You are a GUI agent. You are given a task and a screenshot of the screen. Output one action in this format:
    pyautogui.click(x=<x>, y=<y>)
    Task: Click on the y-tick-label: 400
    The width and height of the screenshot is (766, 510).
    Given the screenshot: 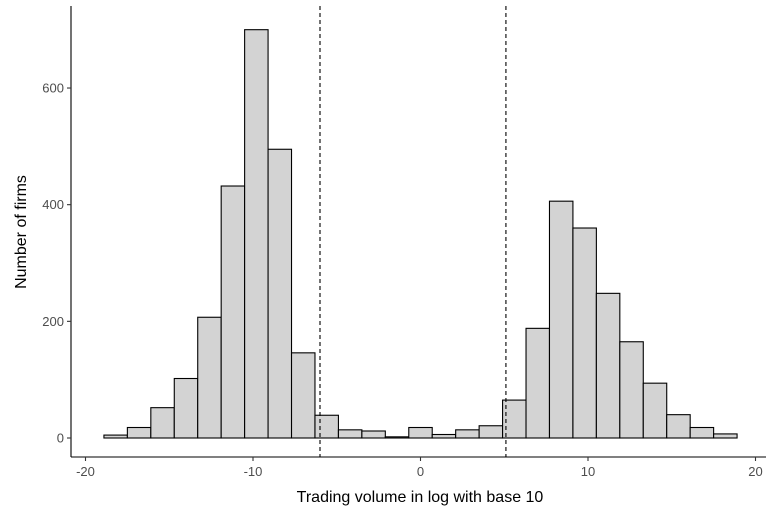 What is the action you would take?
    pyautogui.click(x=53, y=204)
    